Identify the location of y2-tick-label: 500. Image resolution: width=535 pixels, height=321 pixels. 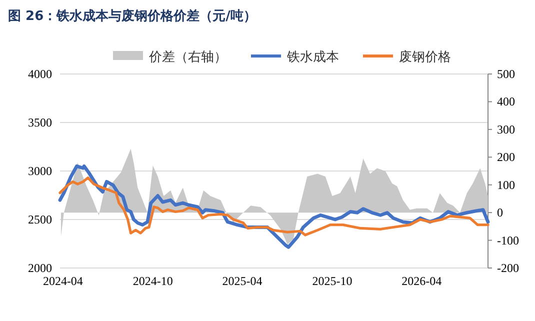
(506, 74).